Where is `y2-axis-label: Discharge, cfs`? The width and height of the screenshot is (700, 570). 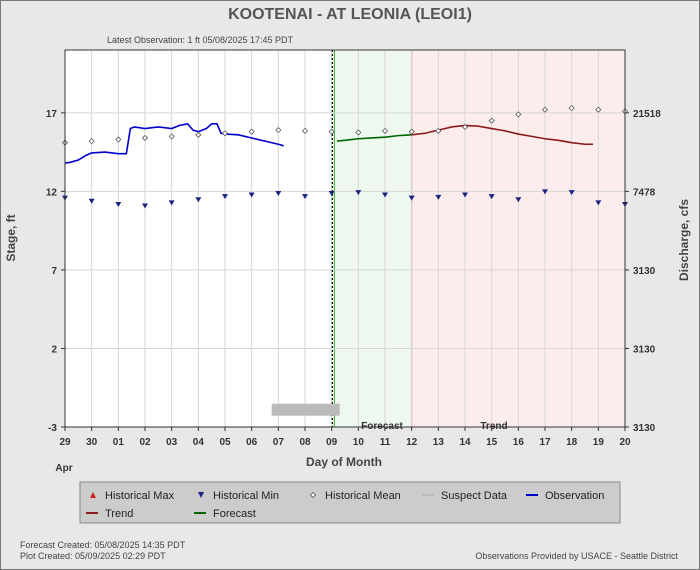 y2-axis-label: Discharge, cfs is located at coordinates (684, 240).